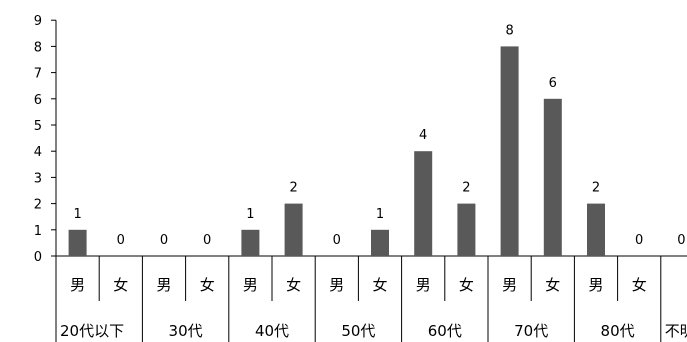 The width and height of the screenshot is (687, 342). What do you see at coordinates (445, 331) in the screenshot?
I see `group-label: 60代` at bounding box center [445, 331].